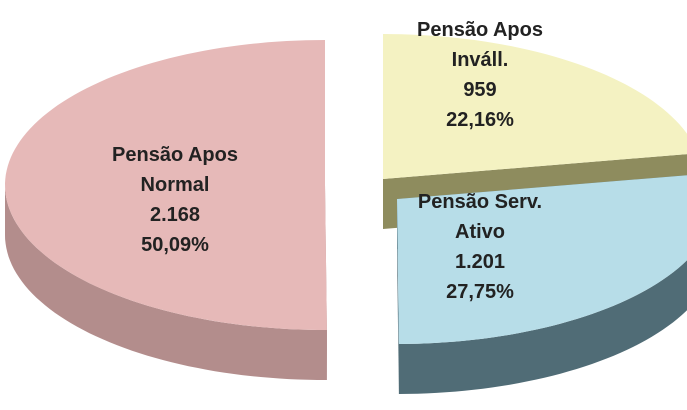 Image resolution: width=687 pixels, height=410 pixels. Describe the element at coordinates (480, 217) in the screenshot. I see `category-label: Pensão Serv. Ativo` at that location.